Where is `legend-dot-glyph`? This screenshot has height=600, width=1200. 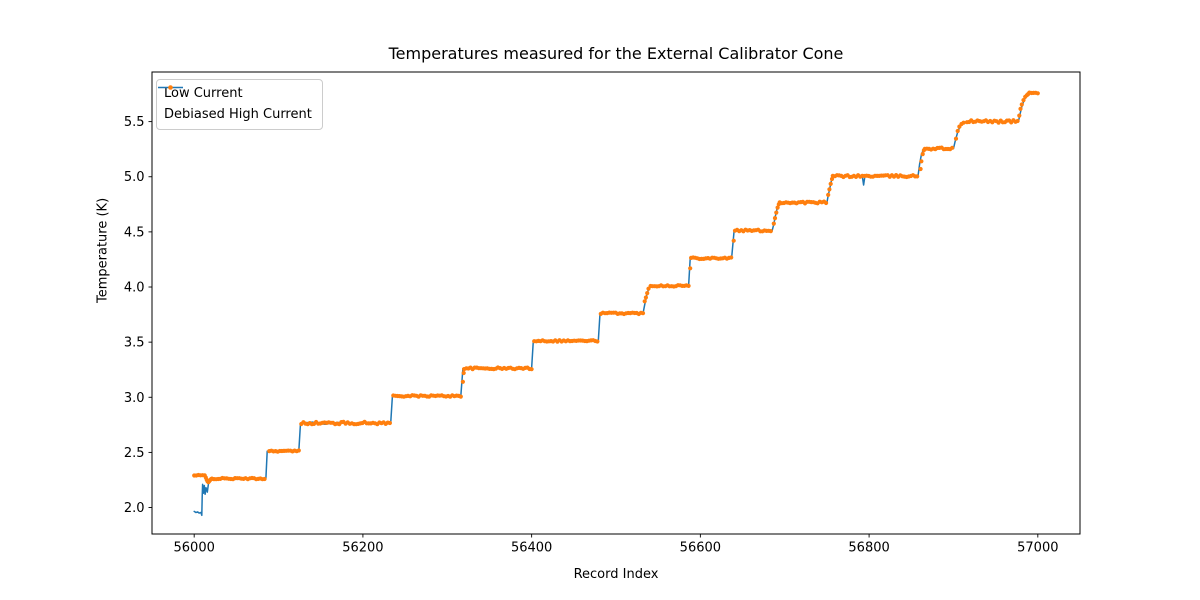
legend-dot-glyph is located at coordinates (170, 87).